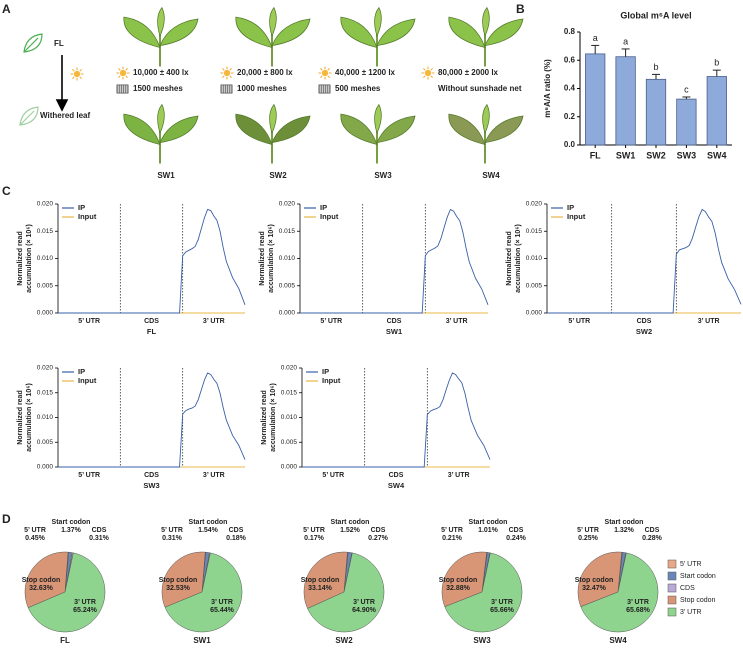  Describe the element at coordinates (214, 321) in the screenshot. I see `region-label: 3’ UTR` at that location.